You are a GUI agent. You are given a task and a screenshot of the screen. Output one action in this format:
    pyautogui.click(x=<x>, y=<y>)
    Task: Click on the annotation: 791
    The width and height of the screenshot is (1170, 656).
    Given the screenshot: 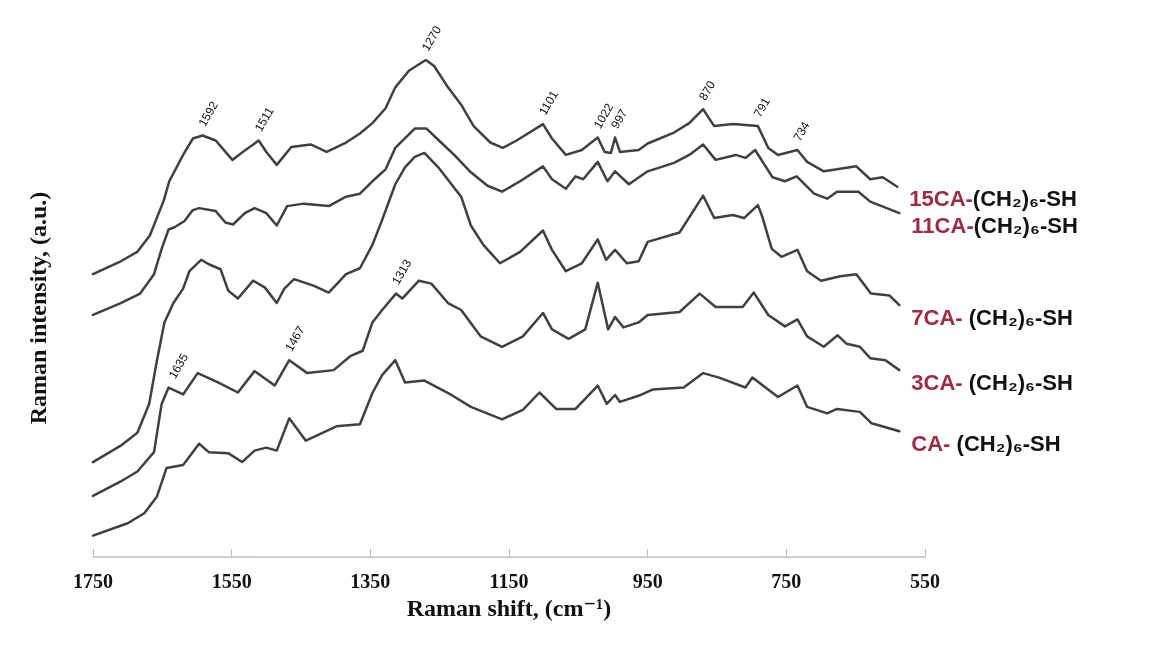 What is the action you would take?
    pyautogui.click(x=762, y=107)
    